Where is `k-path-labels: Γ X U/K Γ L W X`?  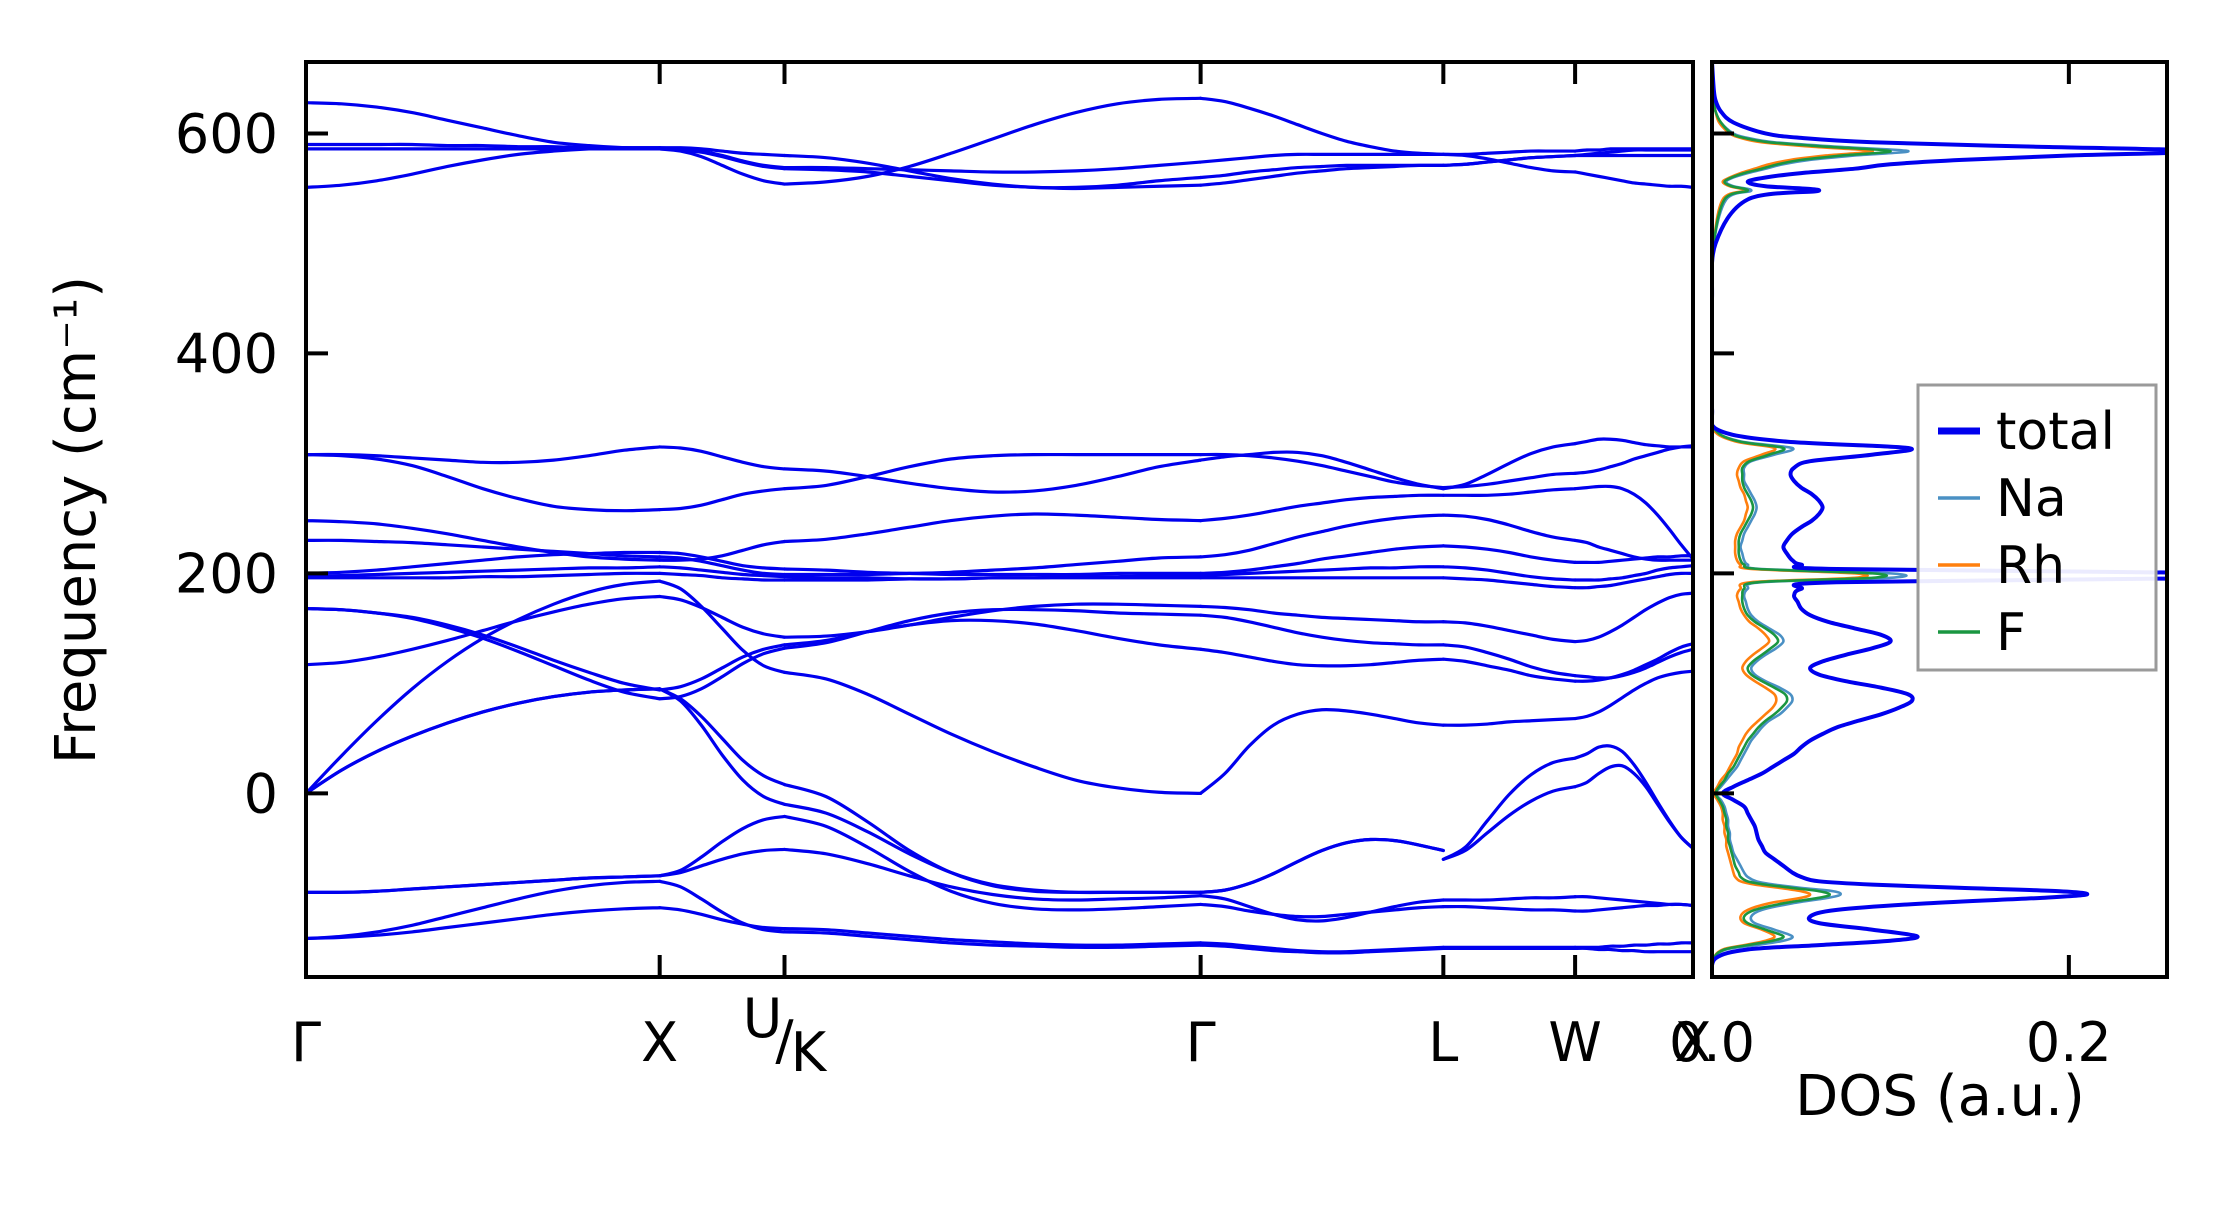
k-path-labels: Γ X U/K Γ L W X is located at coordinates (1001, 1035).